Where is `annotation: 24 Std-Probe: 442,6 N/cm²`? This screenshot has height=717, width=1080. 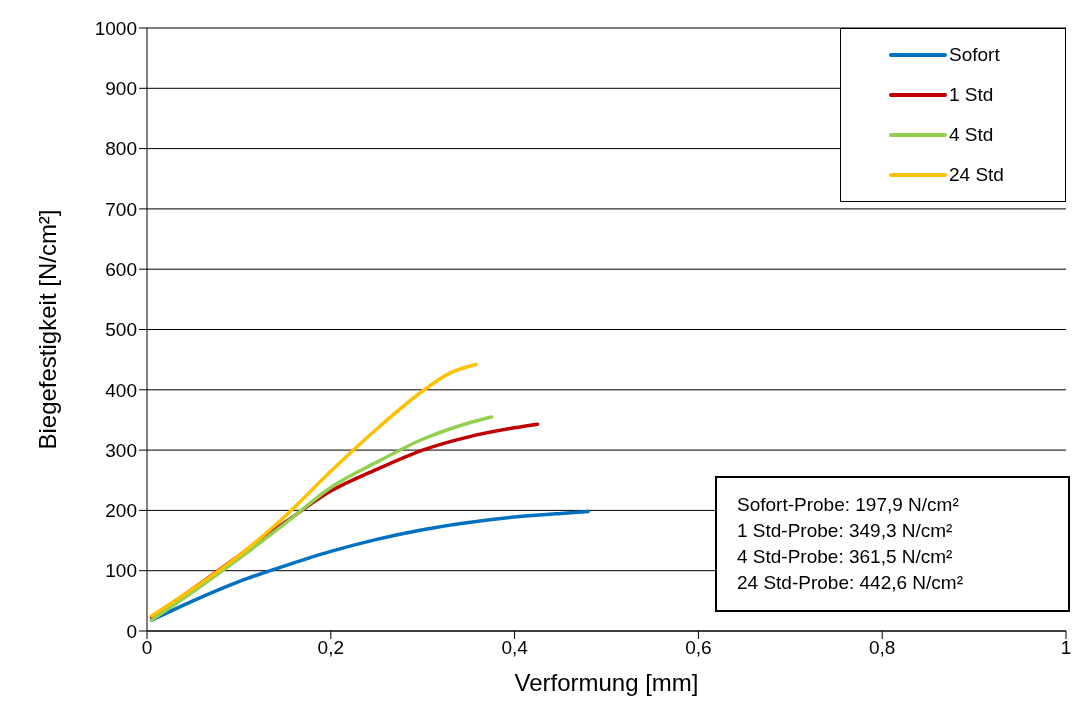
annotation: 24 Std-Probe: 442,6 N/cm² is located at coordinates (850, 583).